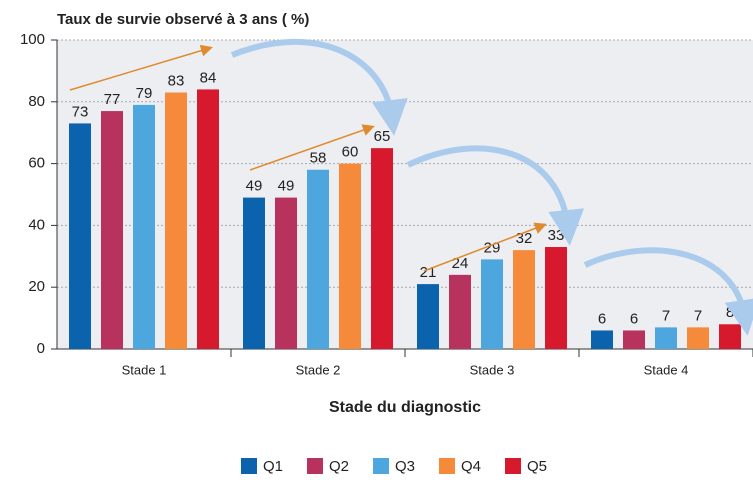  Describe the element at coordinates (339, 466) in the screenshot. I see `legend-label: Q2` at that location.